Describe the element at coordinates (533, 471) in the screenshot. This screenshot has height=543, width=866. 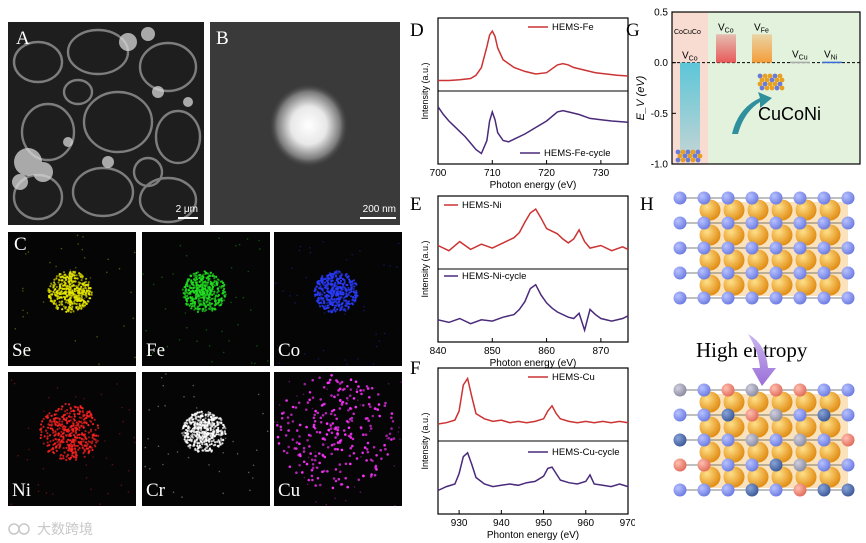
I see `series-line-hems-cu-cycle` at that location.